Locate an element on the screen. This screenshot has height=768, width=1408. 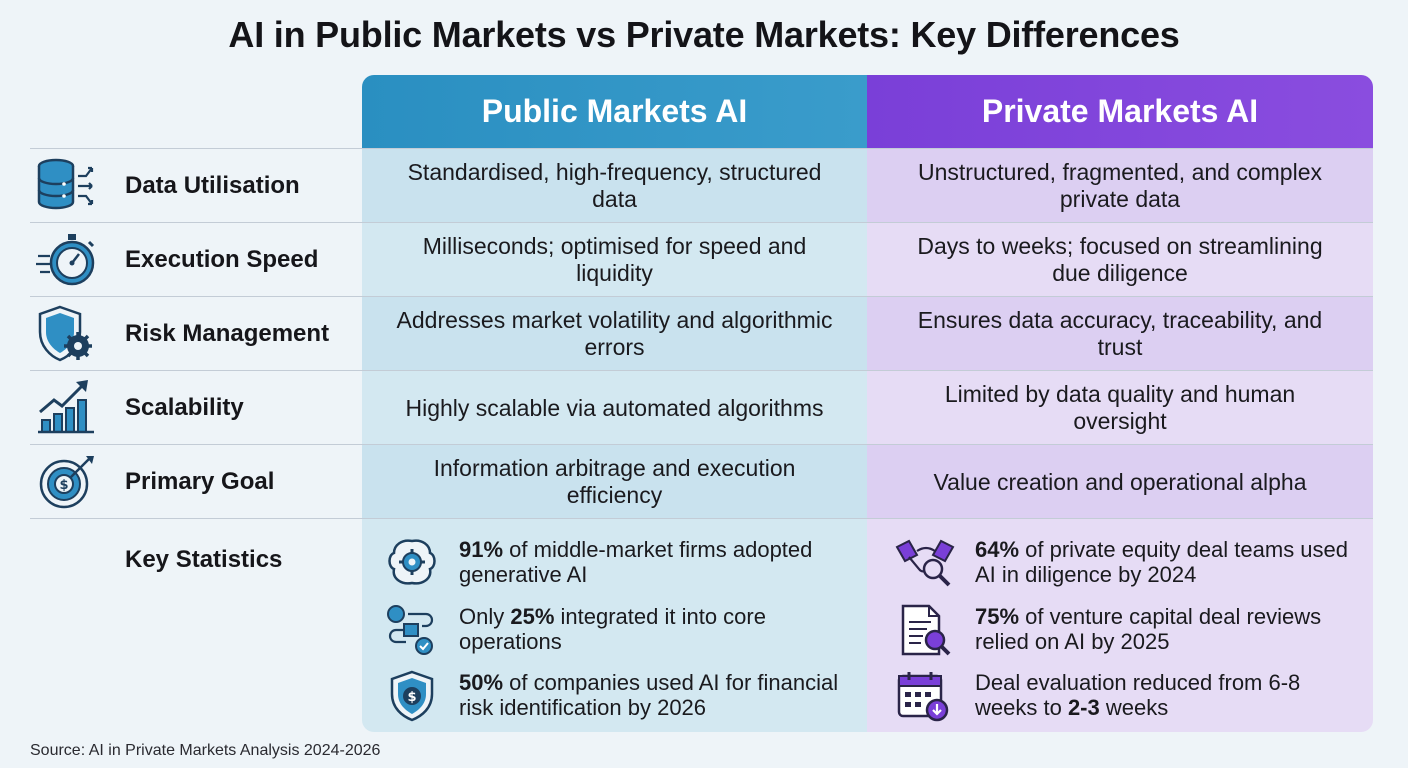
workflow-icon is located at coordinates (412, 630).